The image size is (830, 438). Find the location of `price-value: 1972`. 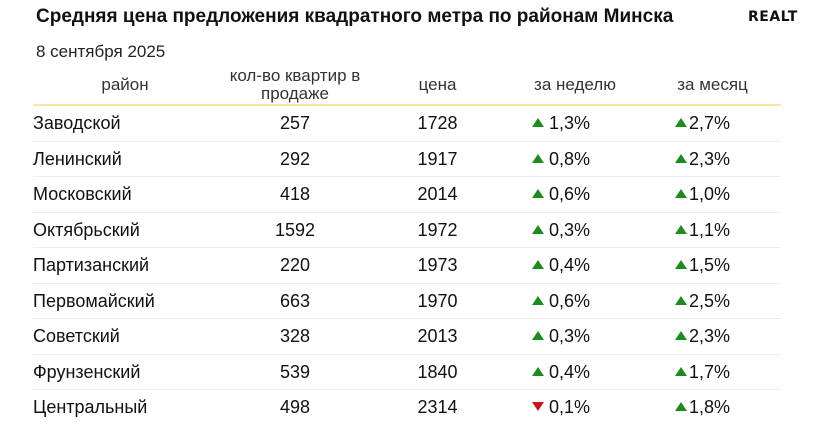

price-value: 1972 is located at coordinates (437, 229).